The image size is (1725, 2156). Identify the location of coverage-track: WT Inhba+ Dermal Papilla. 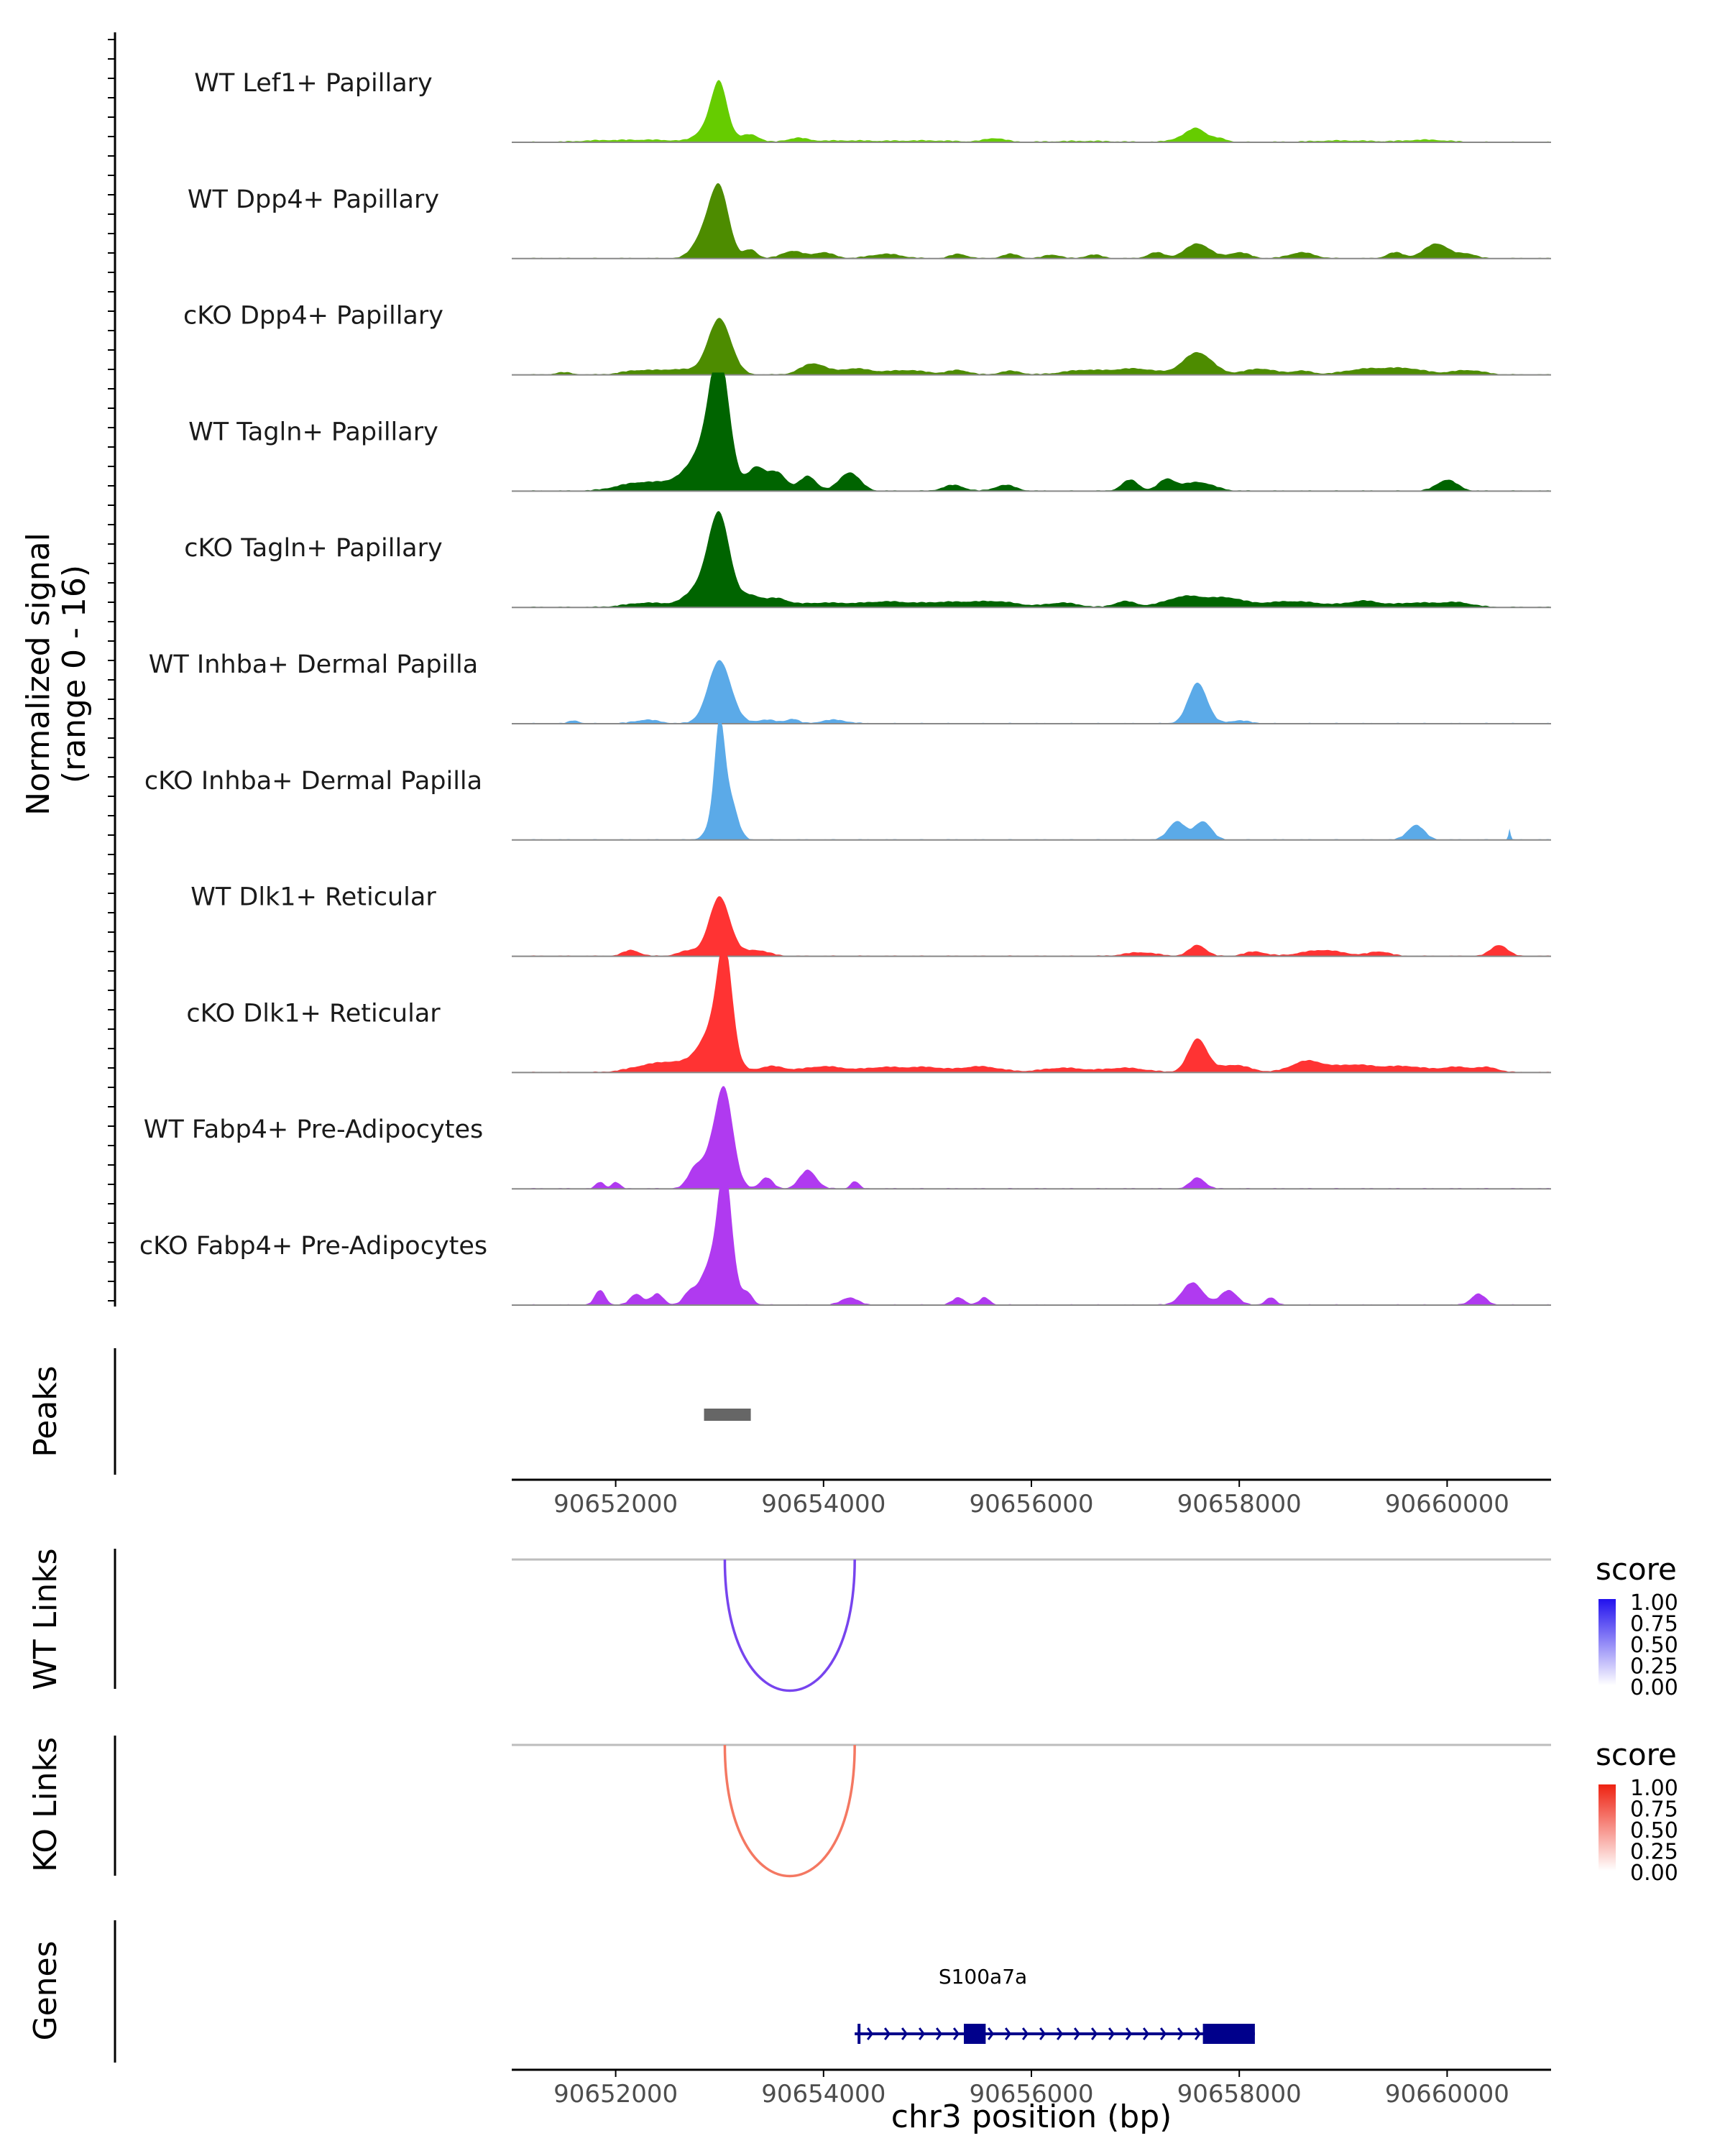
(850, 687).